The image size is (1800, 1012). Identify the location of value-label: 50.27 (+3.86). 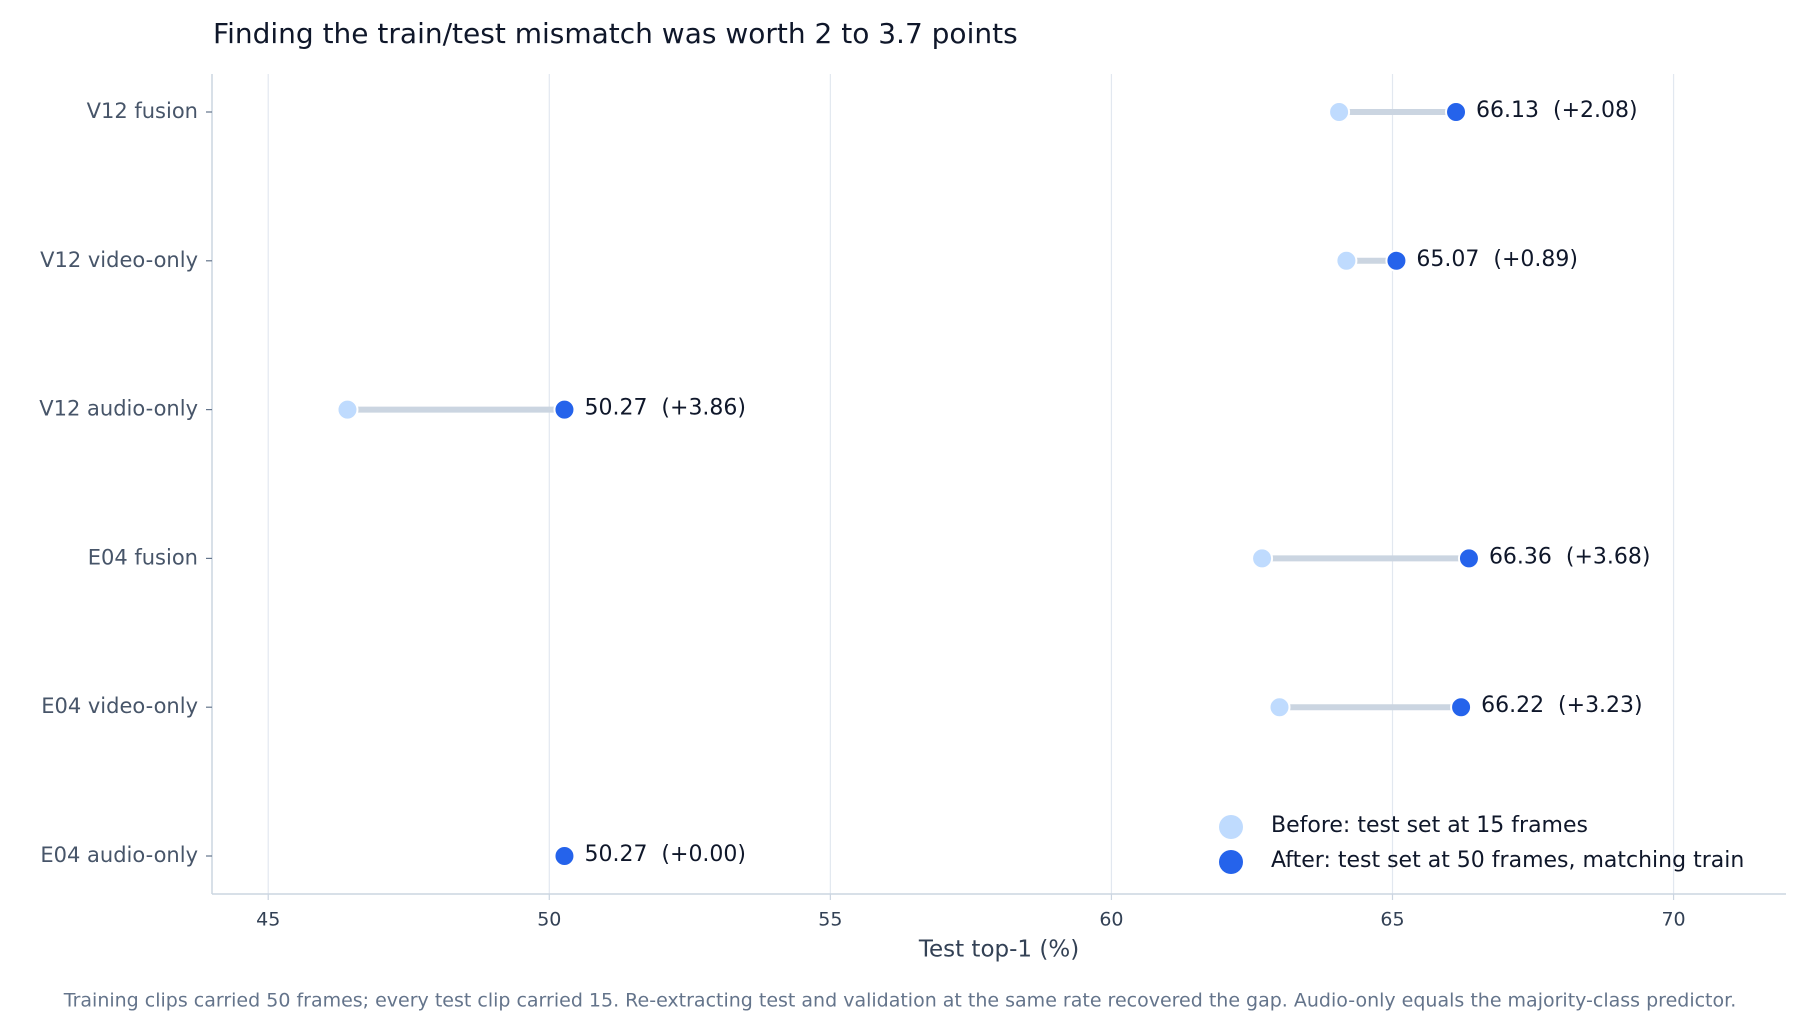
(665, 408).